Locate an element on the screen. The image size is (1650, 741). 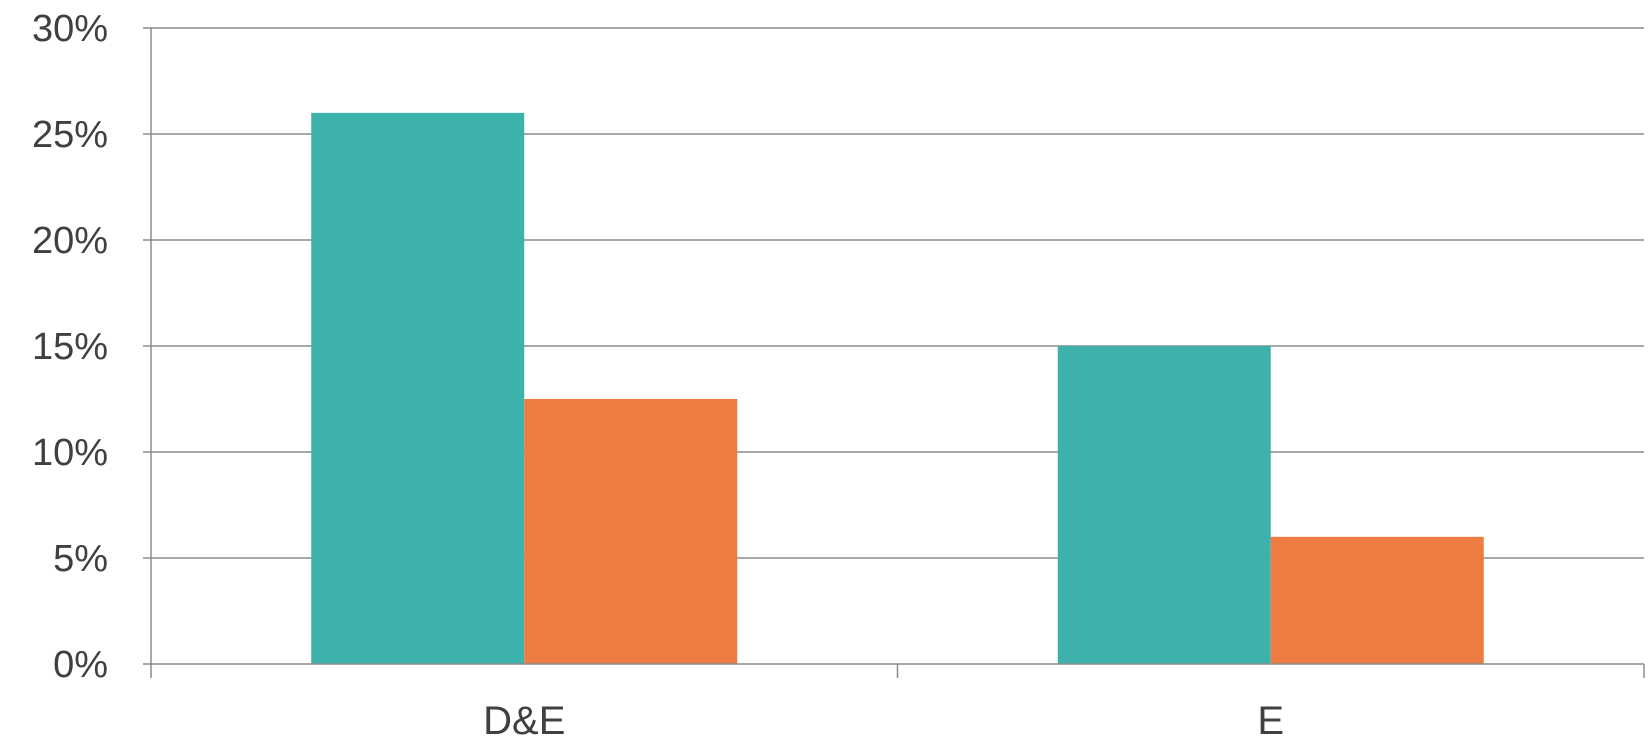
y-axis-tick-labels: 0% 5% 10% 15% 20% 25% 30% is located at coordinates (70, 347).